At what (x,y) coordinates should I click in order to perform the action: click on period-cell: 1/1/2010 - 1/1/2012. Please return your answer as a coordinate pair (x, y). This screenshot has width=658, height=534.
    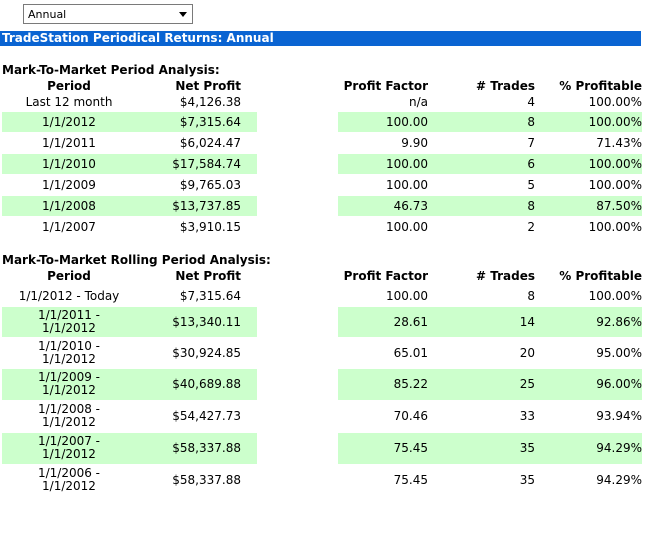
    Looking at the image, I should click on (69, 353).